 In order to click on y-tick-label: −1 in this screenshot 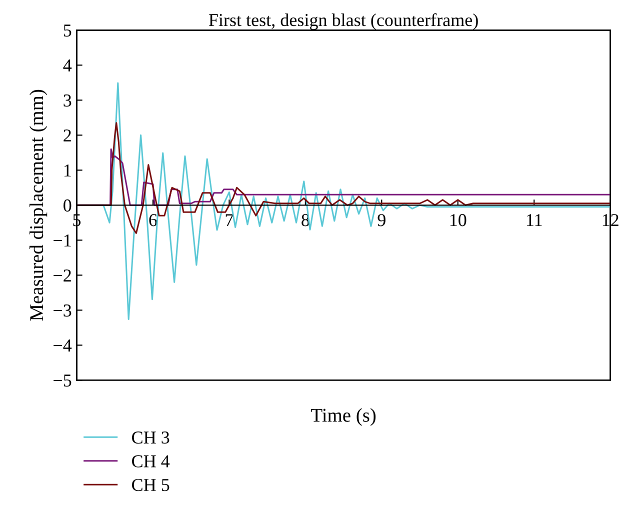, I will do `click(62, 240)`.